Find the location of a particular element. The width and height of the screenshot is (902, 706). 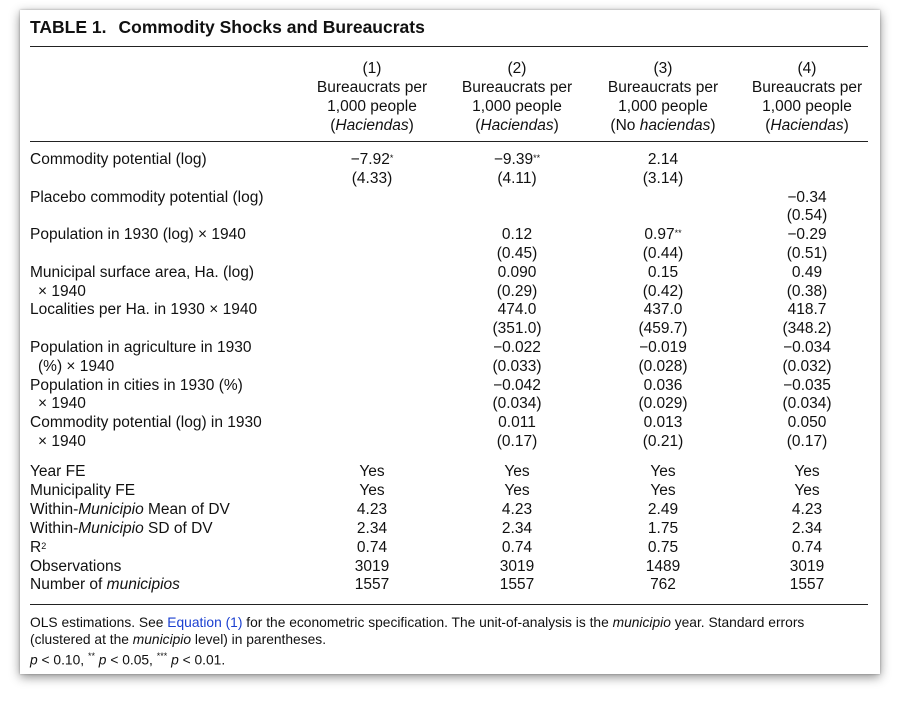

standard-error: (0.033) is located at coordinates (517, 366).